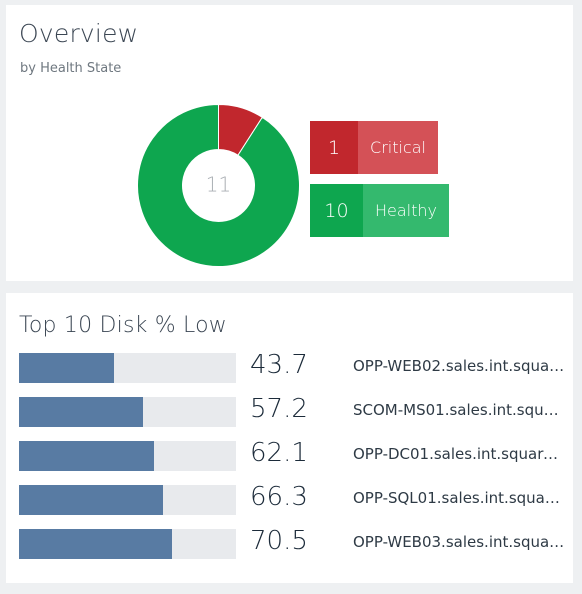  I want to click on donut-total-count: 11, so click(218, 185).